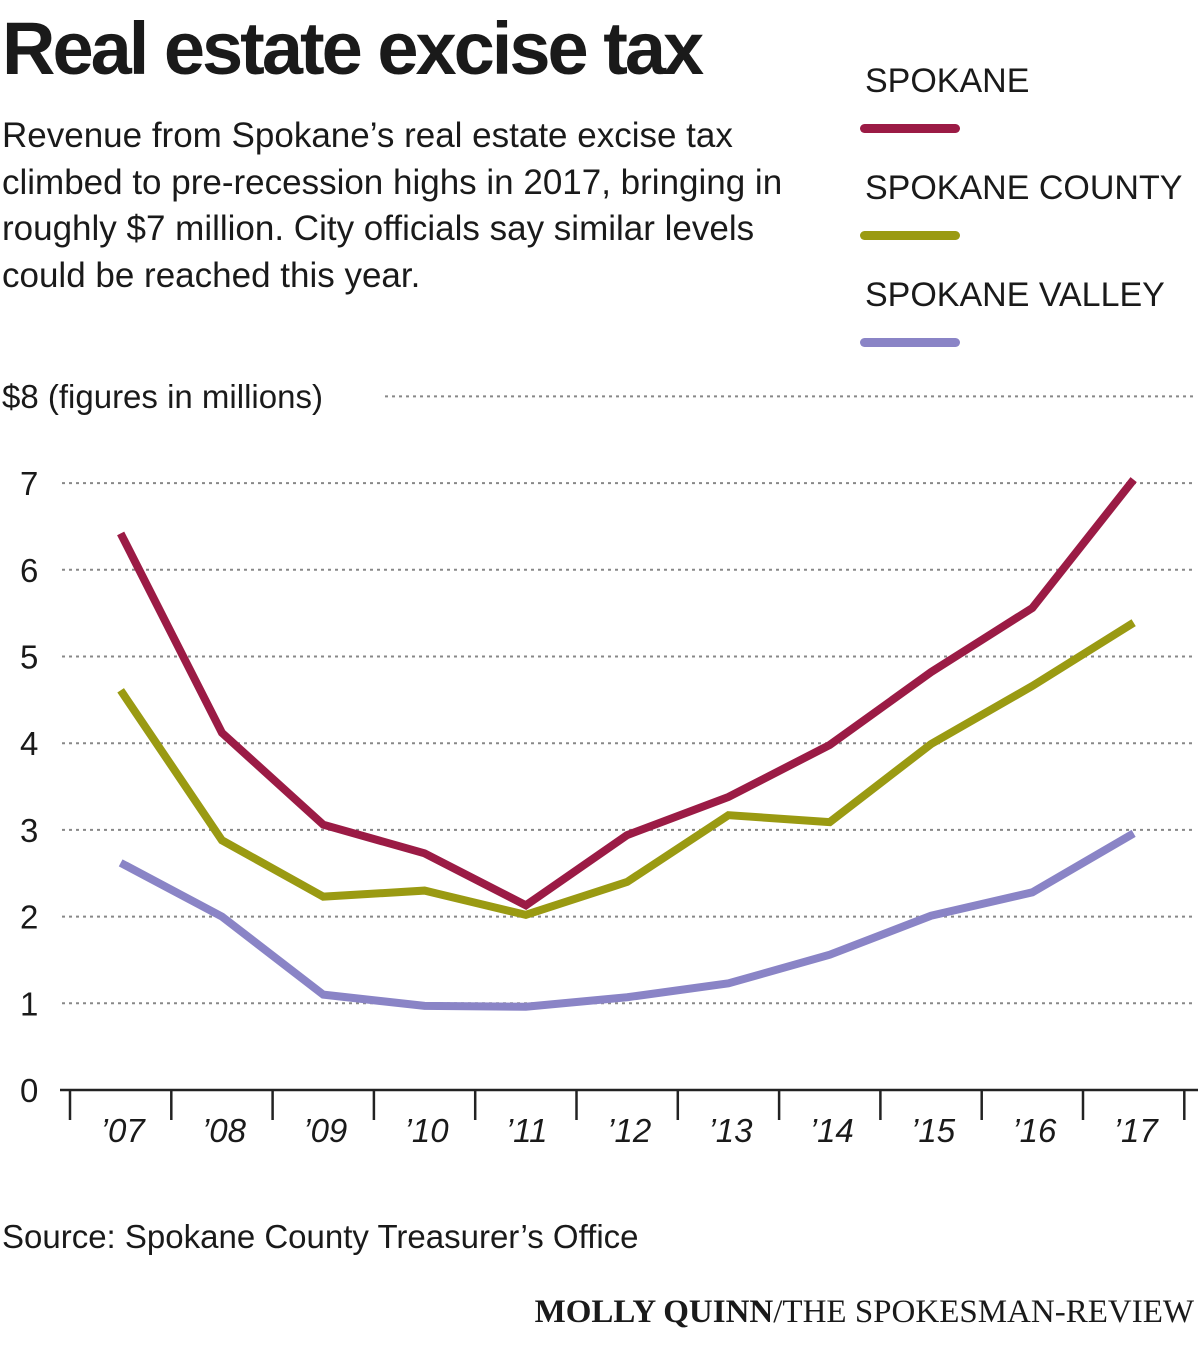 The width and height of the screenshot is (1200, 1350). I want to click on y-tick-label: 0, so click(29, 1090).